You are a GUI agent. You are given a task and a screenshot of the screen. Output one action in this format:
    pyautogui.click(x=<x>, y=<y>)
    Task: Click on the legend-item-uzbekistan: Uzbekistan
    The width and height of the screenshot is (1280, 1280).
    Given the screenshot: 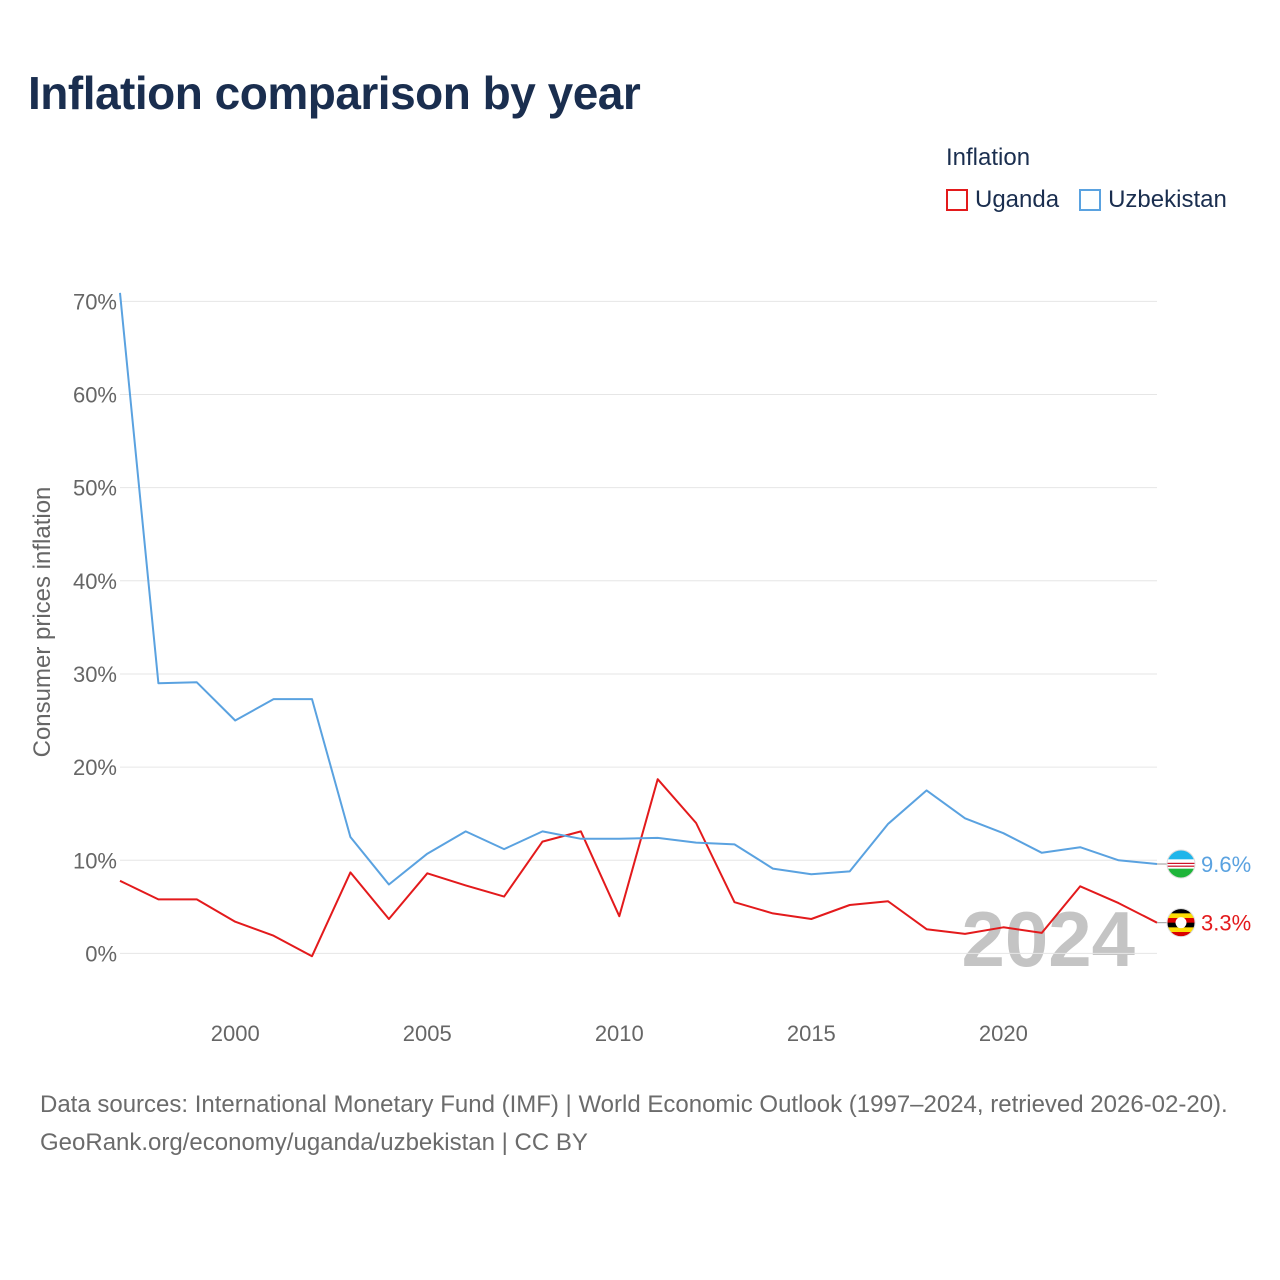 What is the action you would take?
    pyautogui.click(x=1153, y=200)
    